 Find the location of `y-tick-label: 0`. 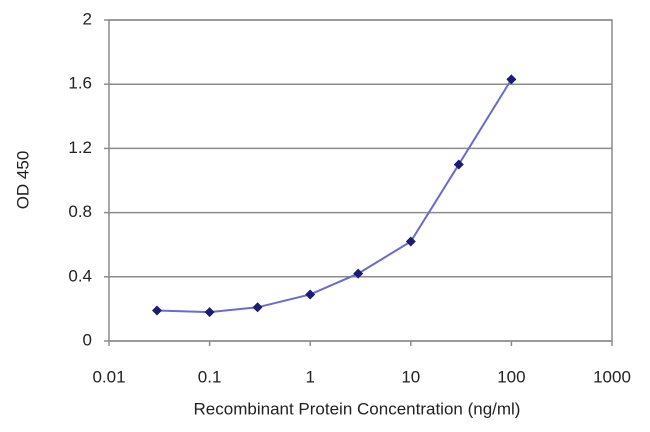

y-tick-label: 0 is located at coordinates (87, 339).